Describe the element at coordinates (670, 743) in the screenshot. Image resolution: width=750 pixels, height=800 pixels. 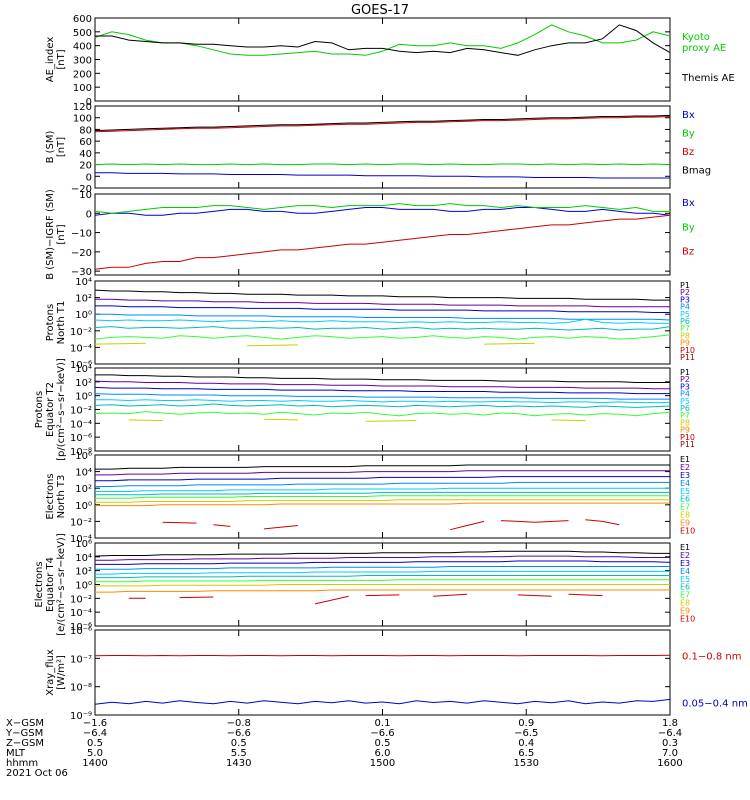
I see `x-tick-label: 0.3` at that location.